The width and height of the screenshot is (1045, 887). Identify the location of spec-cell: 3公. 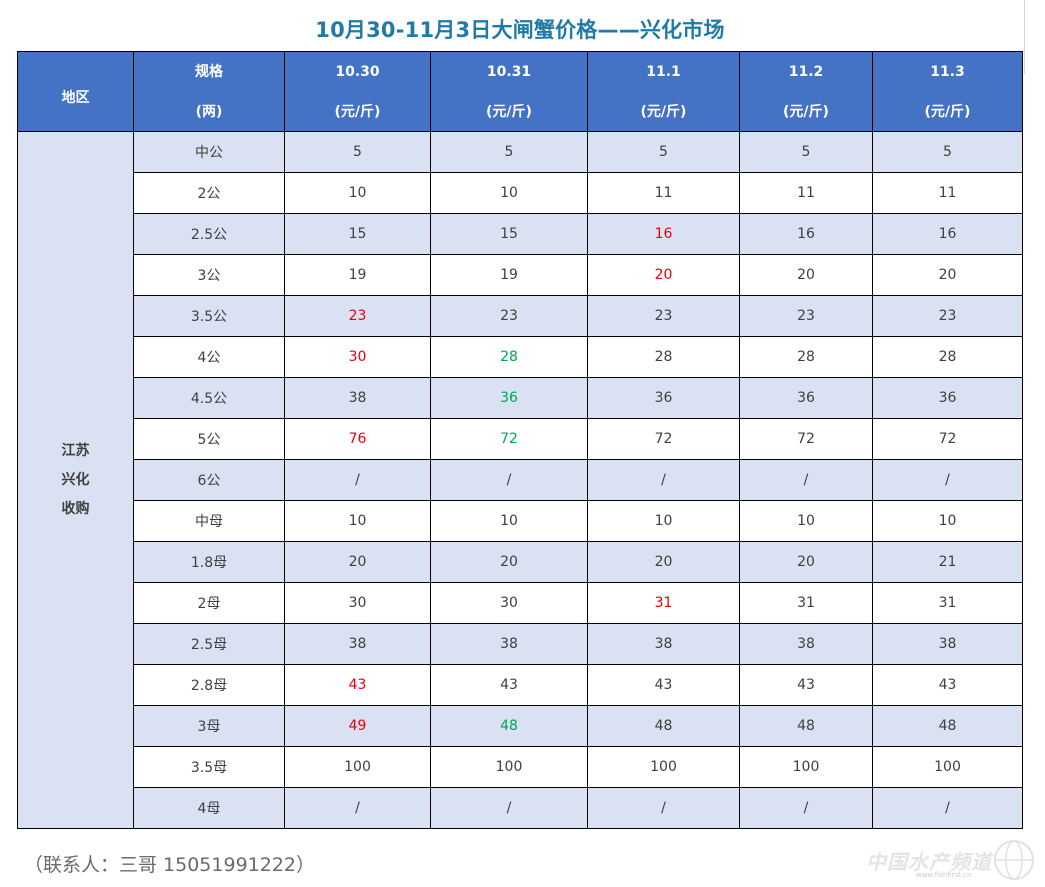
(209, 275).